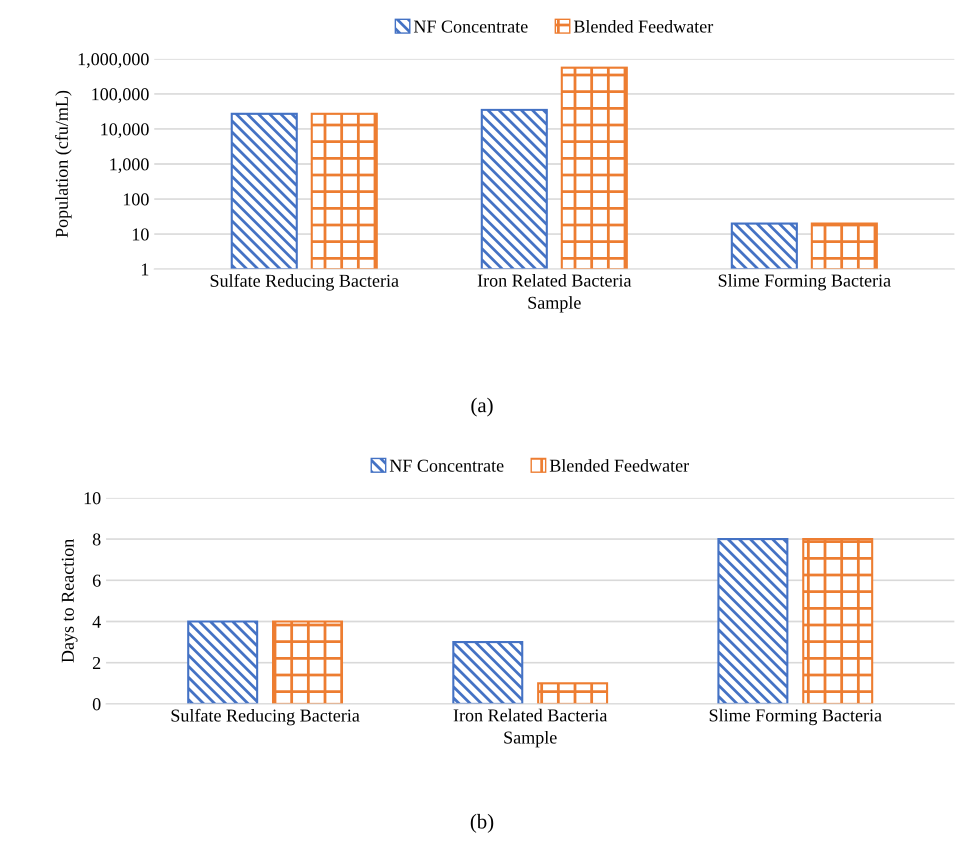 This screenshot has width=964, height=841. I want to click on y-tick-label: 8, so click(96, 539).